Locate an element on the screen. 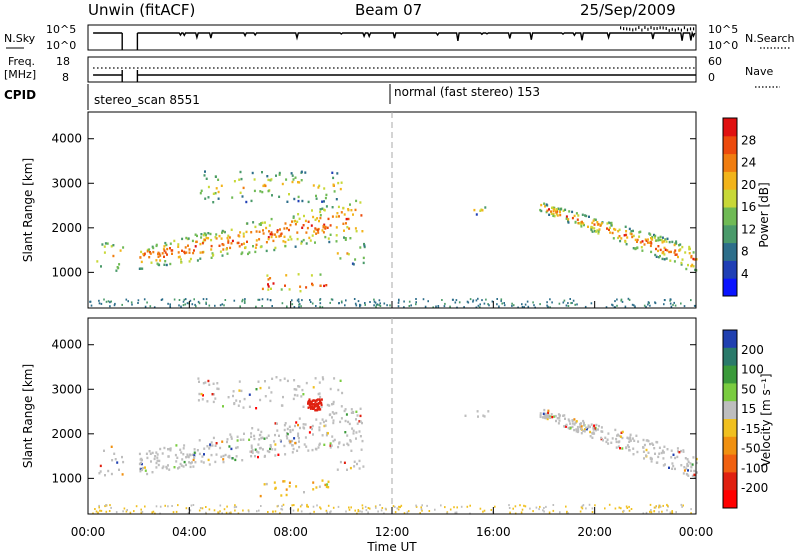 The height and width of the screenshot is (554, 800). colorbar-swatch is located at coordinates (730, 481).